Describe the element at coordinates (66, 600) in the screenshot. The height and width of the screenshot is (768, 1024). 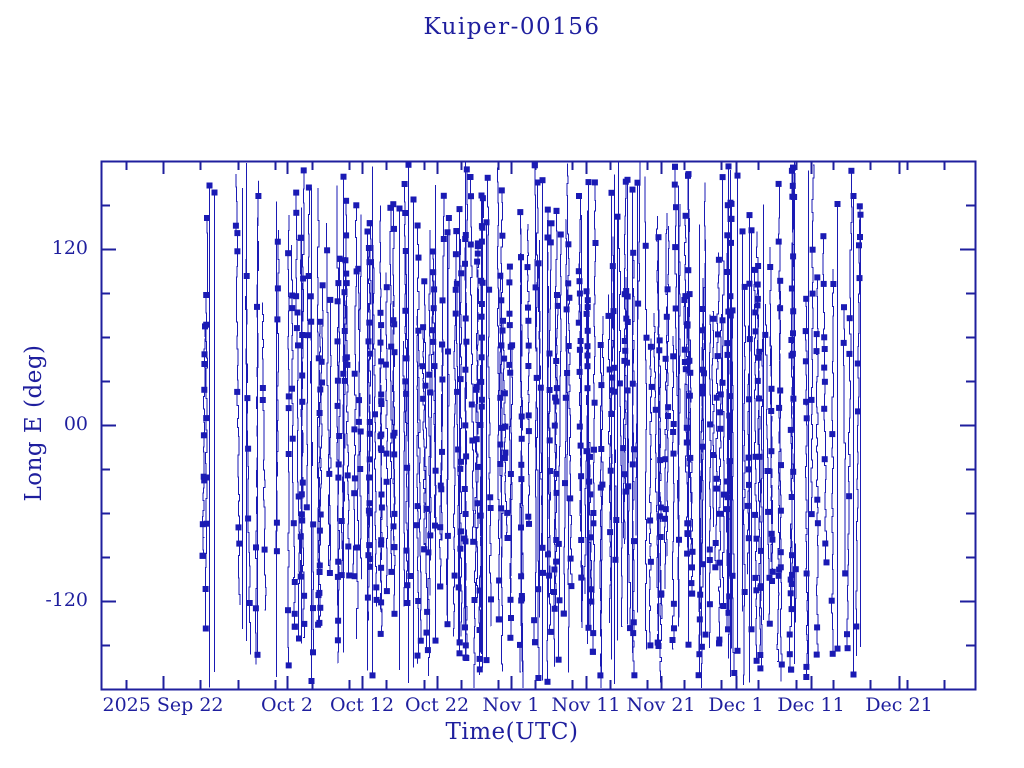
I see `y-tick-label: -120` at that location.